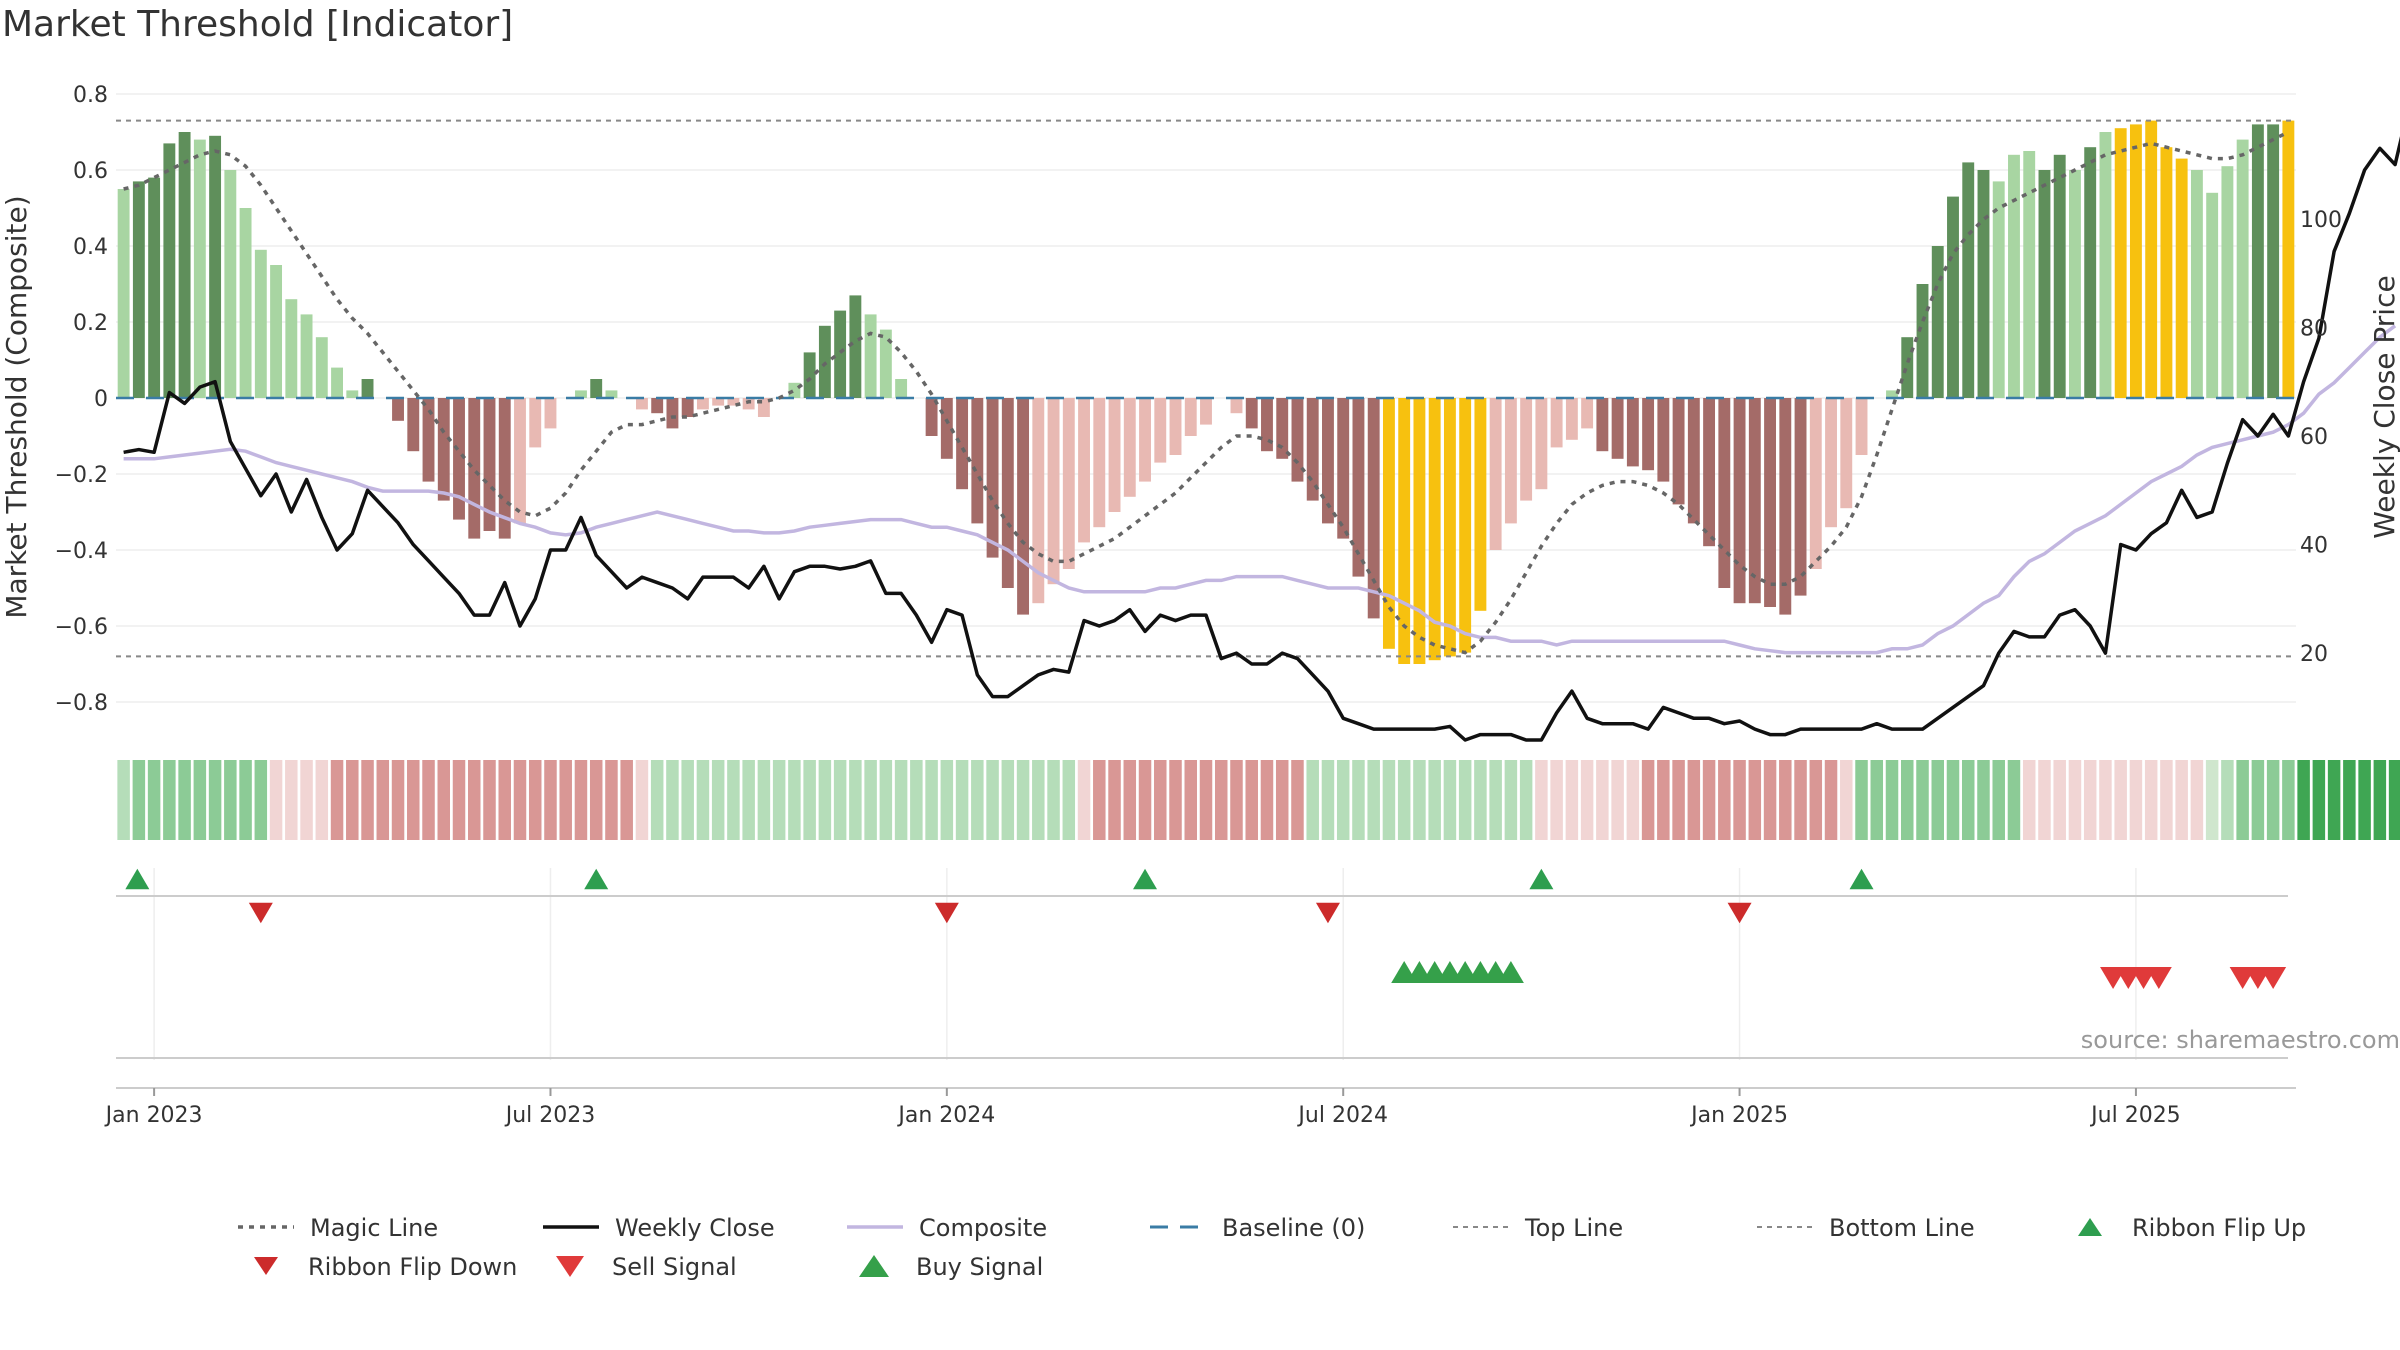 The height and width of the screenshot is (1350, 2400). Describe the element at coordinates (1738, 1115) in the screenshot. I see `x-tick-label: Jan 2025` at that location.